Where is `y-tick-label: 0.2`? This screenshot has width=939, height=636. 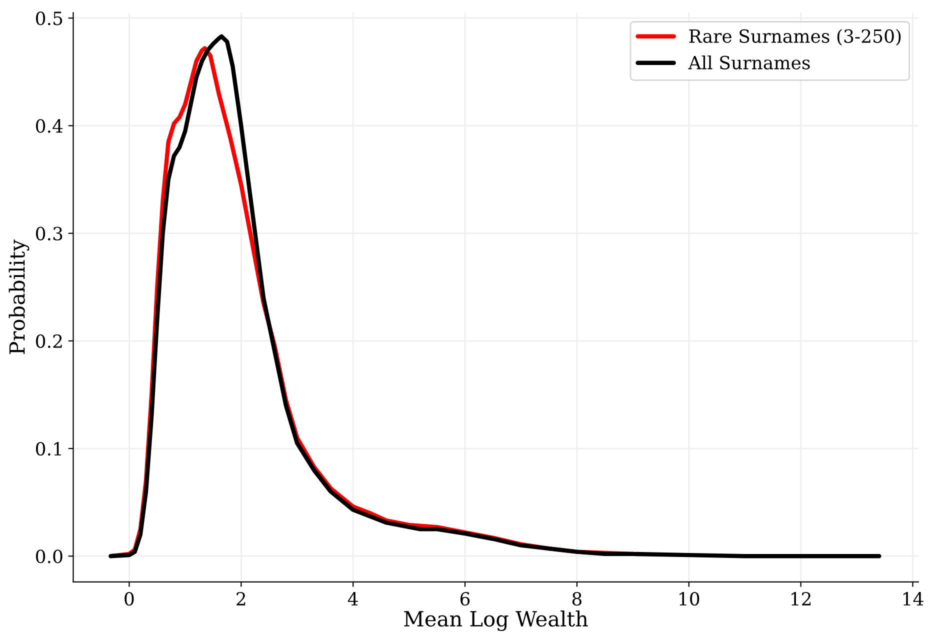
y-tick-label: 0.2 is located at coordinates (49, 341).